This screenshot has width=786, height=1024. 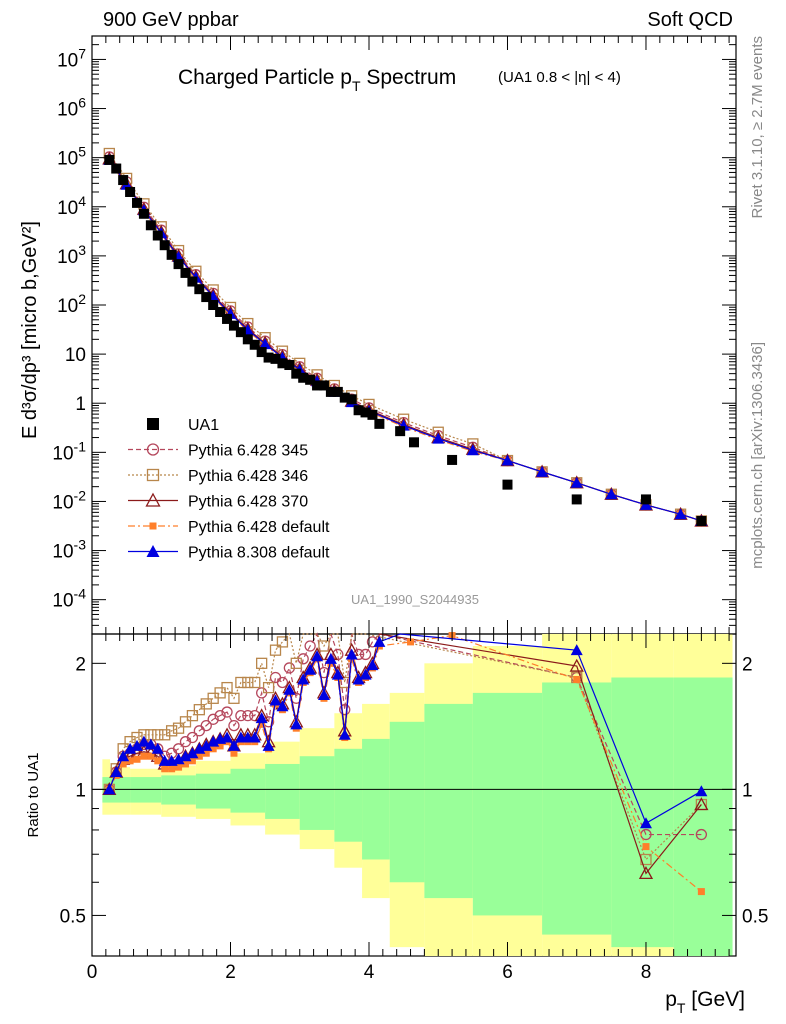 What do you see at coordinates (71, 58) in the screenshot?
I see `y-tick-label: 10⁷` at bounding box center [71, 58].